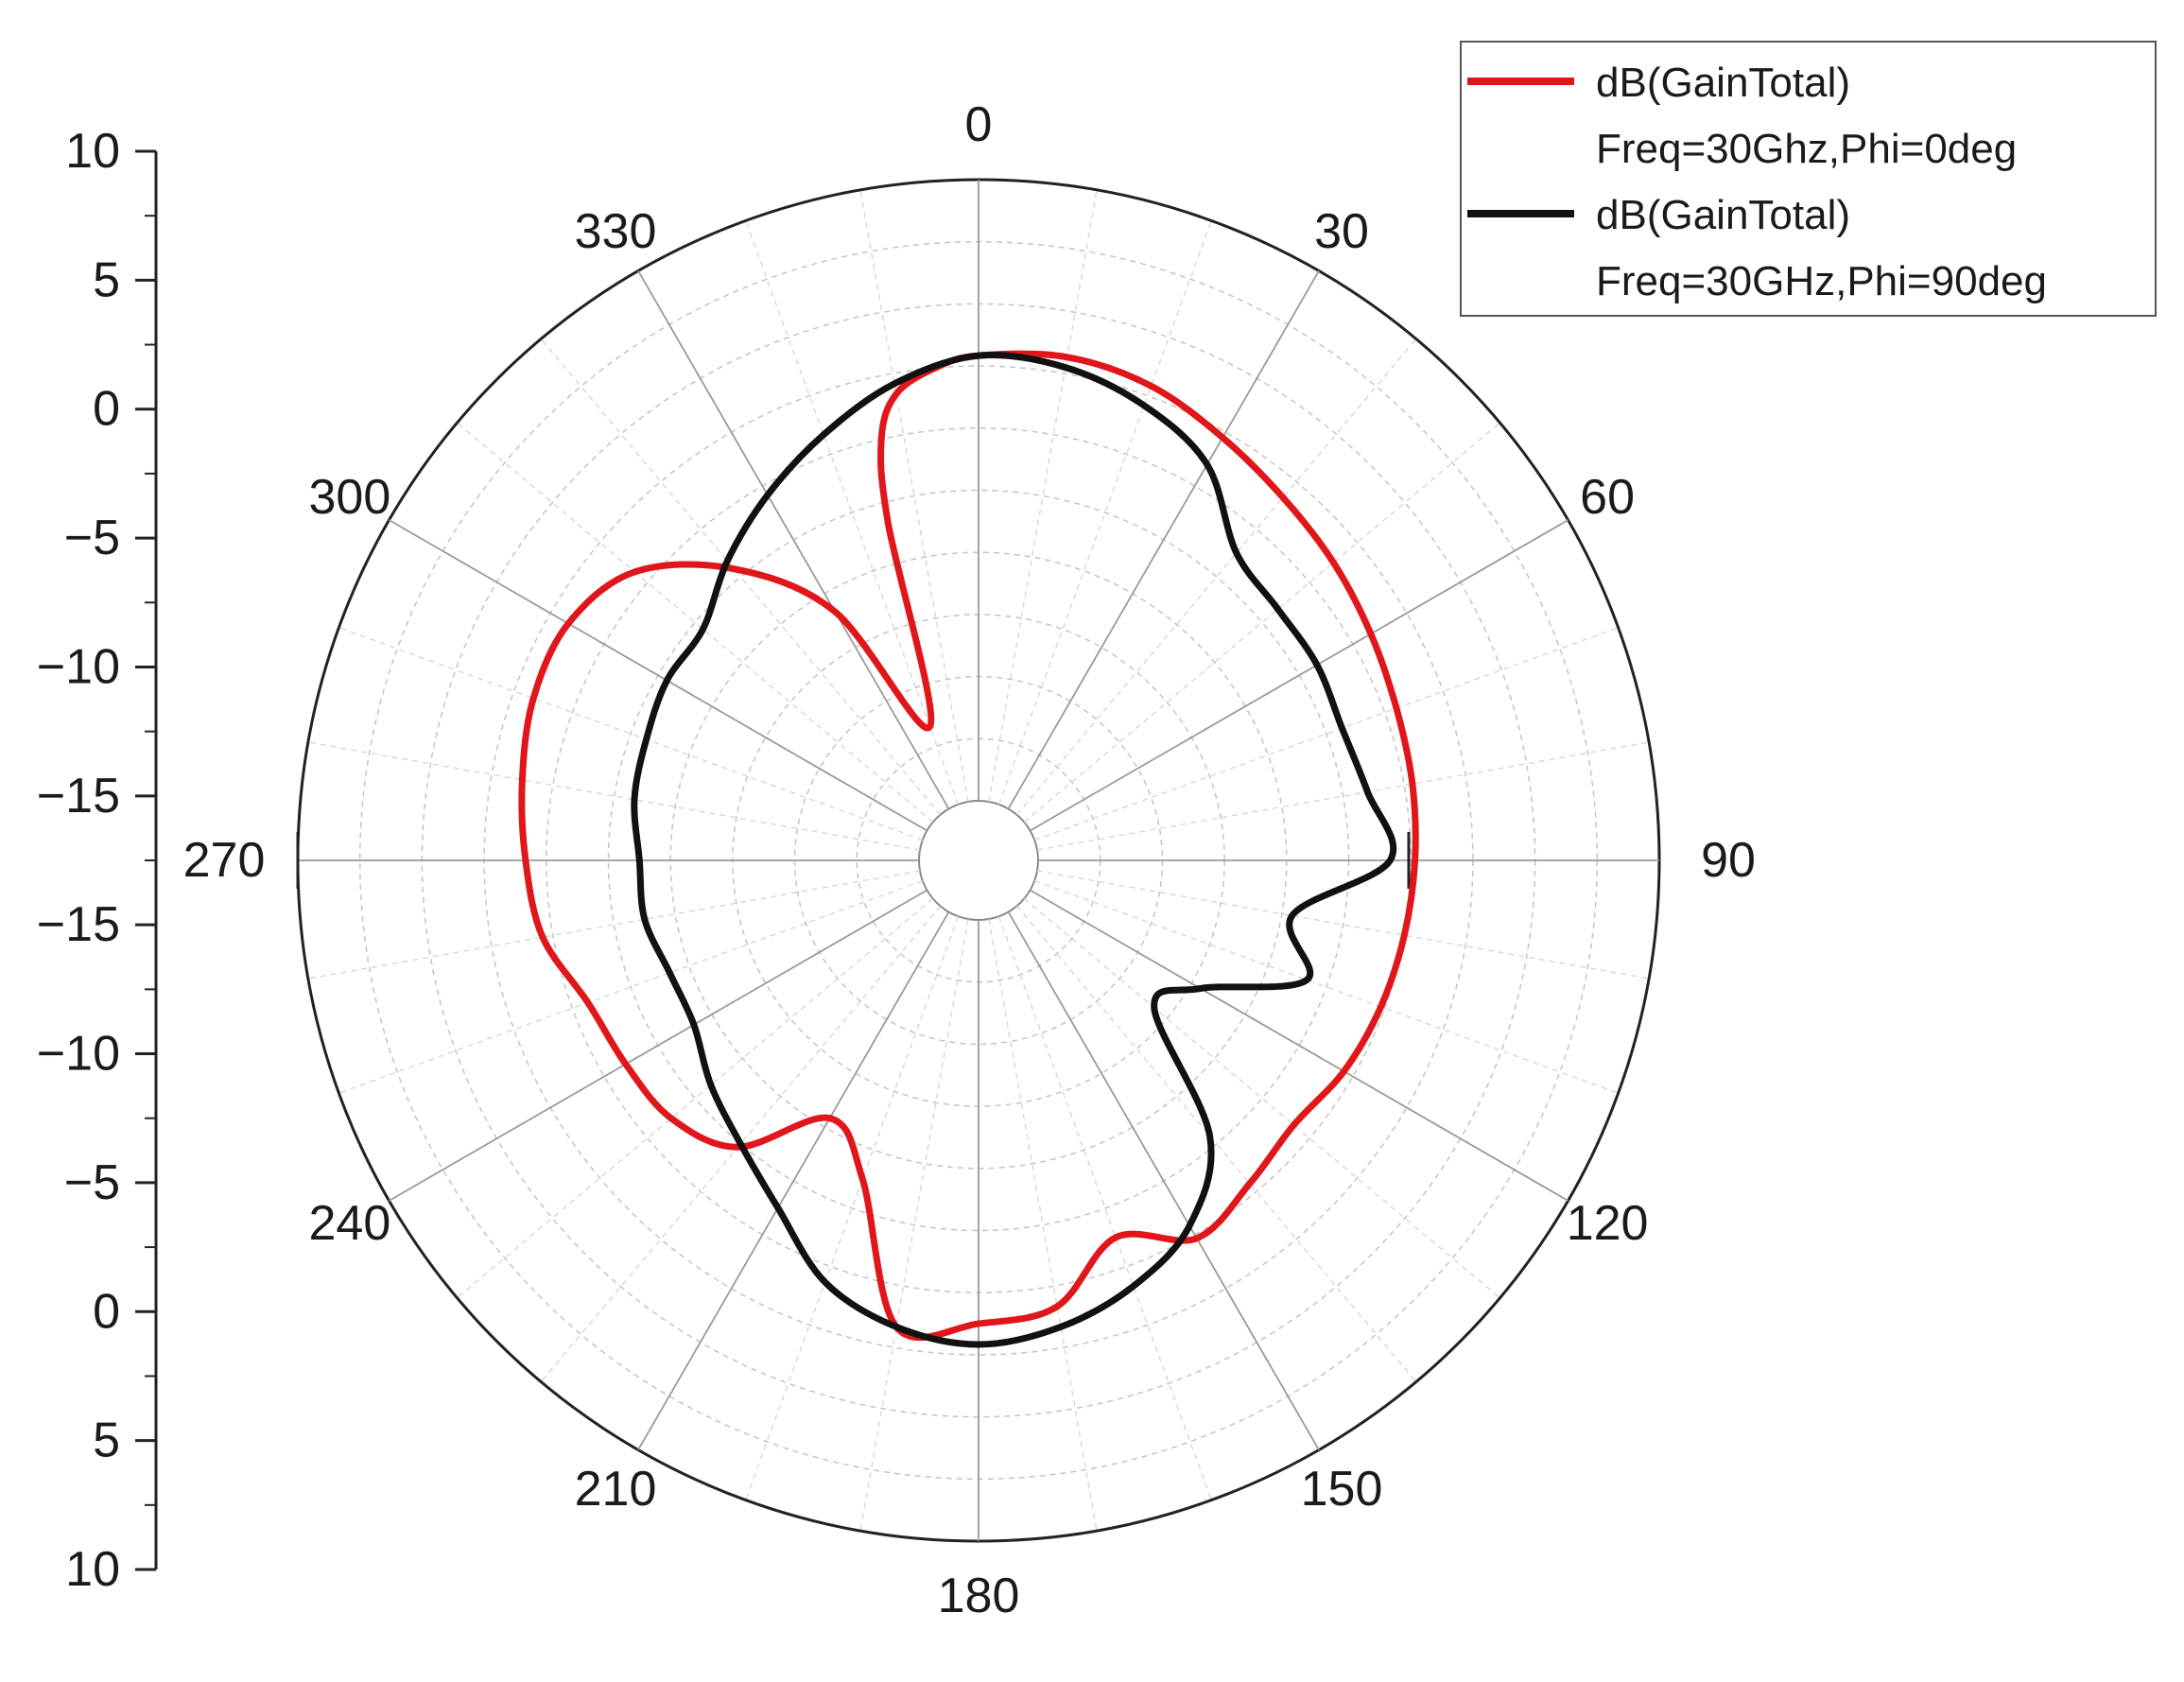 Image resolution: width=2184 pixels, height=1682 pixels. I want to click on legend-series-1-name: dB(GainTotal), so click(1723, 215).